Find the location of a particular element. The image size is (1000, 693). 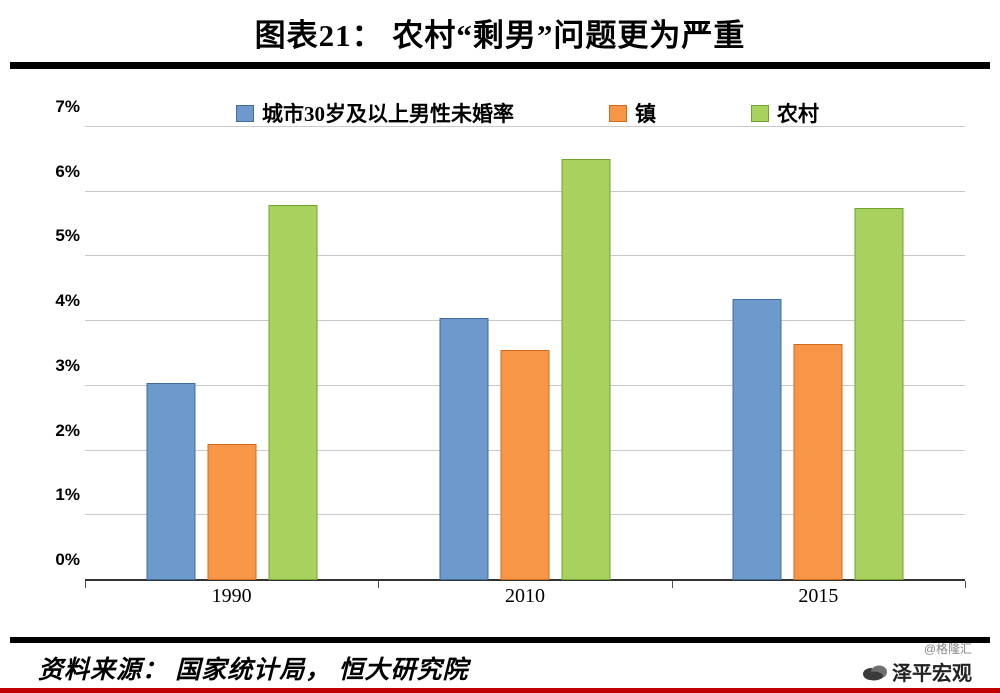

source-note: 资料来源： 国家统计局， 恒大研究院 is located at coordinates (253, 670).